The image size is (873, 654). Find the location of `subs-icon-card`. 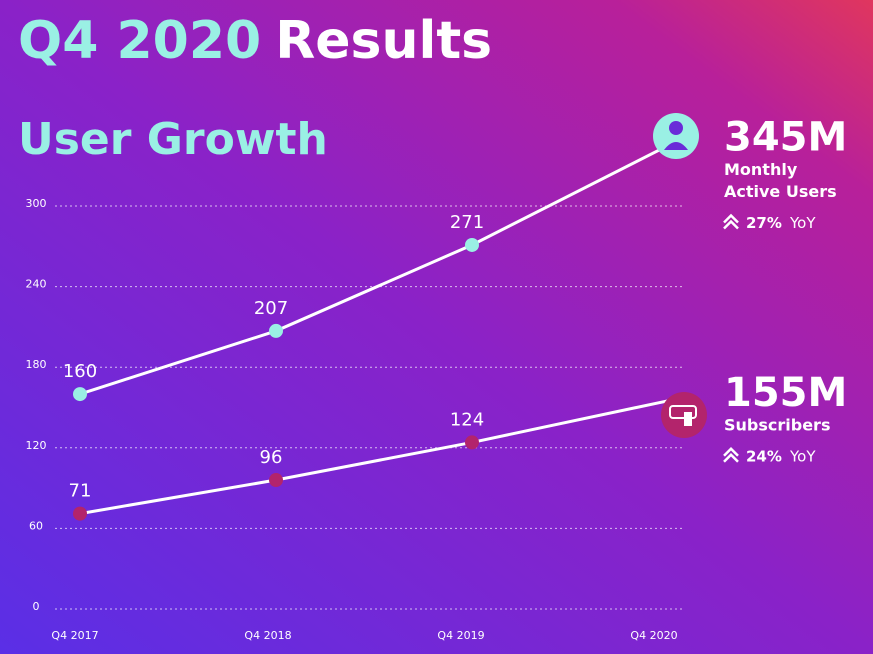

subs-icon-card is located at coordinates (683, 412).